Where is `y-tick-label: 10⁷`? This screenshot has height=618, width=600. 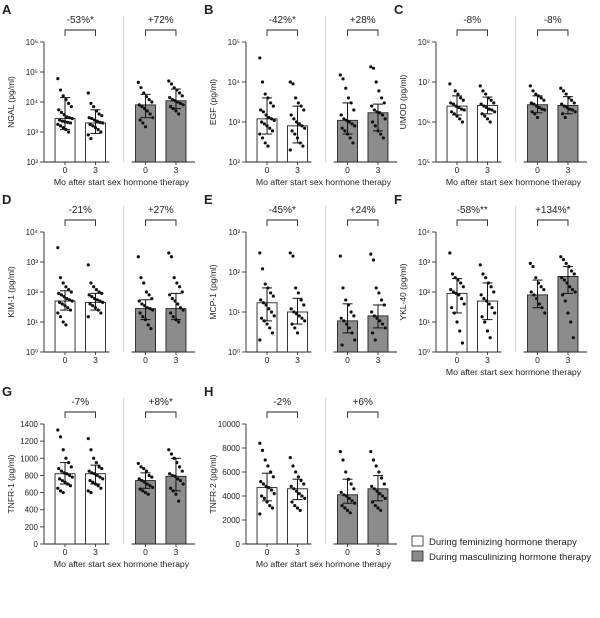 y-tick-label: 10⁷ is located at coordinates (424, 82).